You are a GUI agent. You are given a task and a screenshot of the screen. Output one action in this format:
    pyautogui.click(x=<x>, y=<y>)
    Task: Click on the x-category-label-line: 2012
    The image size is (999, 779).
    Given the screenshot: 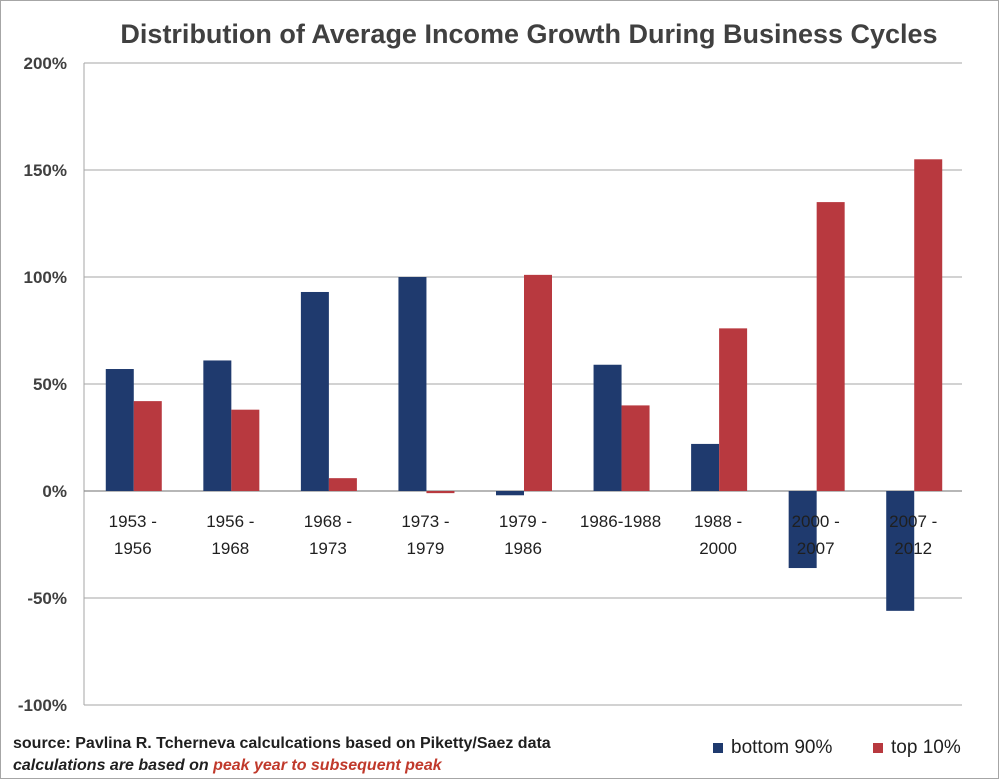 What is the action you would take?
    pyautogui.click(x=913, y=548)
    